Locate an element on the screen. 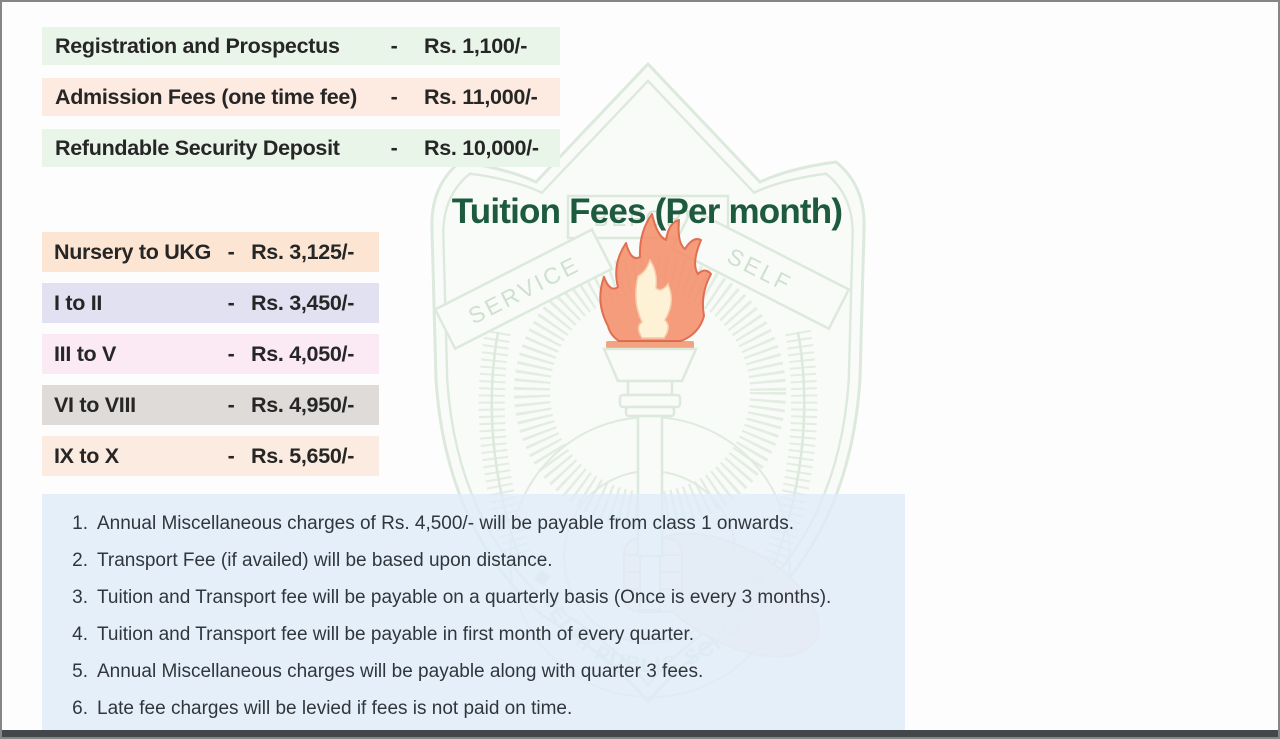 The height and width of the screenshot is (739, 1280). fee-label: Registration and Prospectus is located at coordinates (197, 45).